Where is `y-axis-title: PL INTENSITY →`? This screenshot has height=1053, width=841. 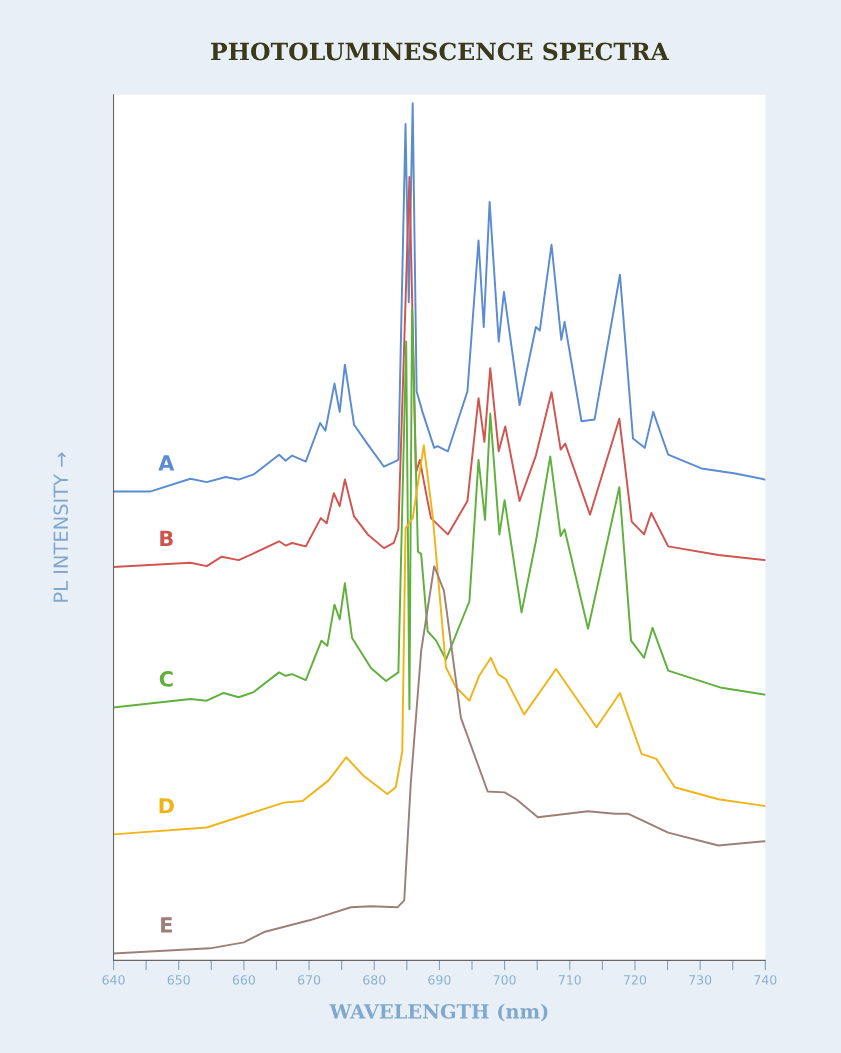
y-axis-title: PL INTENSITY → is located at coordinates (61, 527).